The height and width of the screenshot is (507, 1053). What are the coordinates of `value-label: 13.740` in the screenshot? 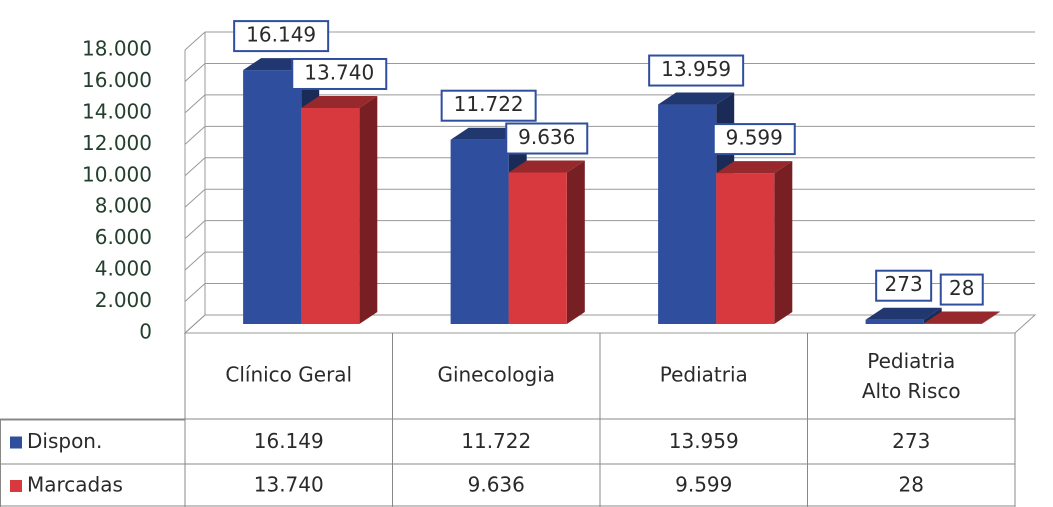 It's located at (339, 72).